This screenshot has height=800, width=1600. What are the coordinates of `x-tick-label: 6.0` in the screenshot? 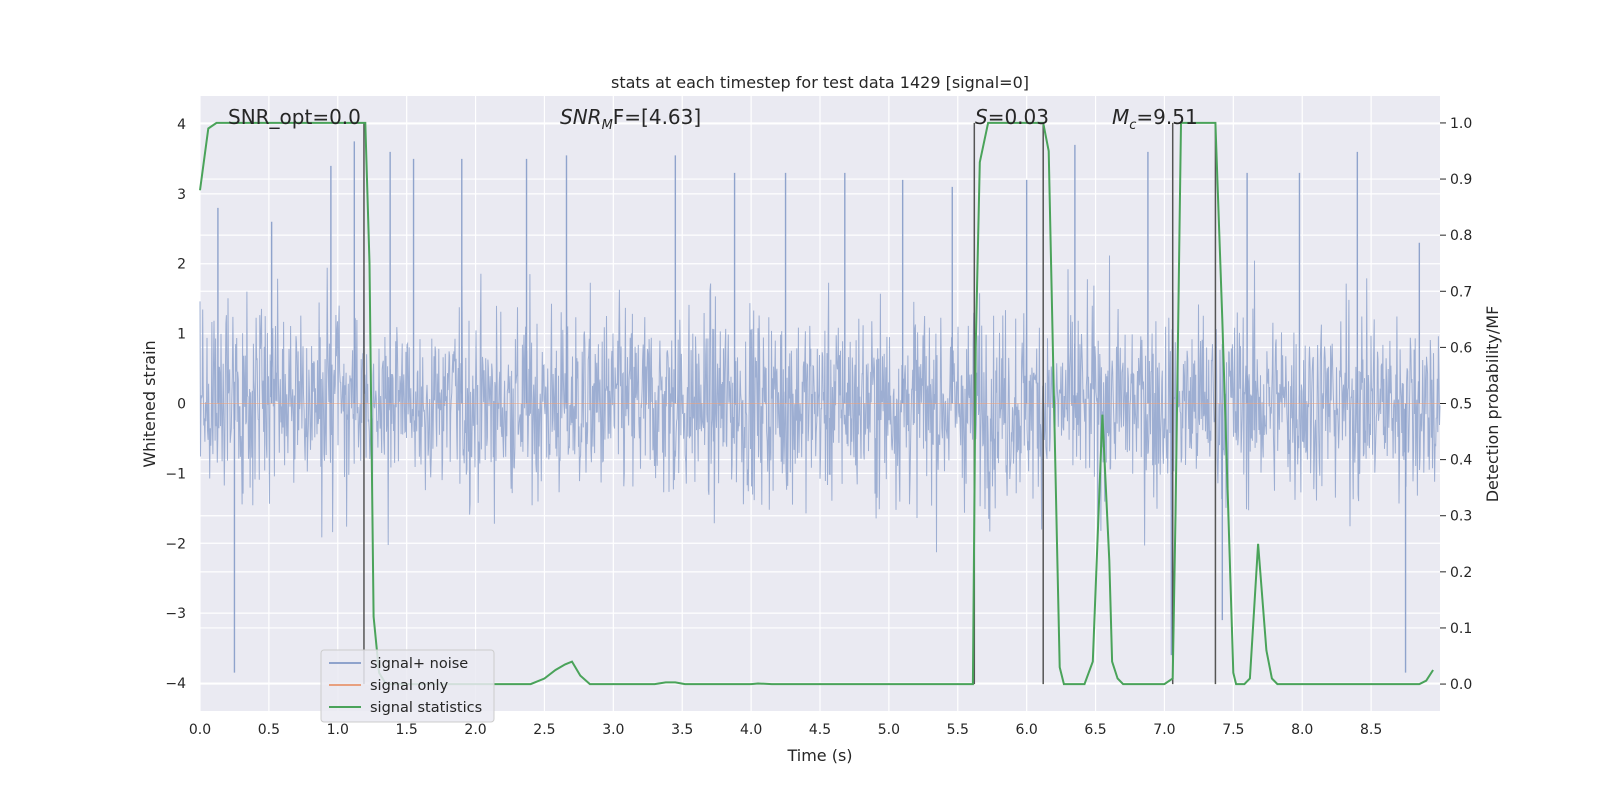 It's located at (1027, 730).